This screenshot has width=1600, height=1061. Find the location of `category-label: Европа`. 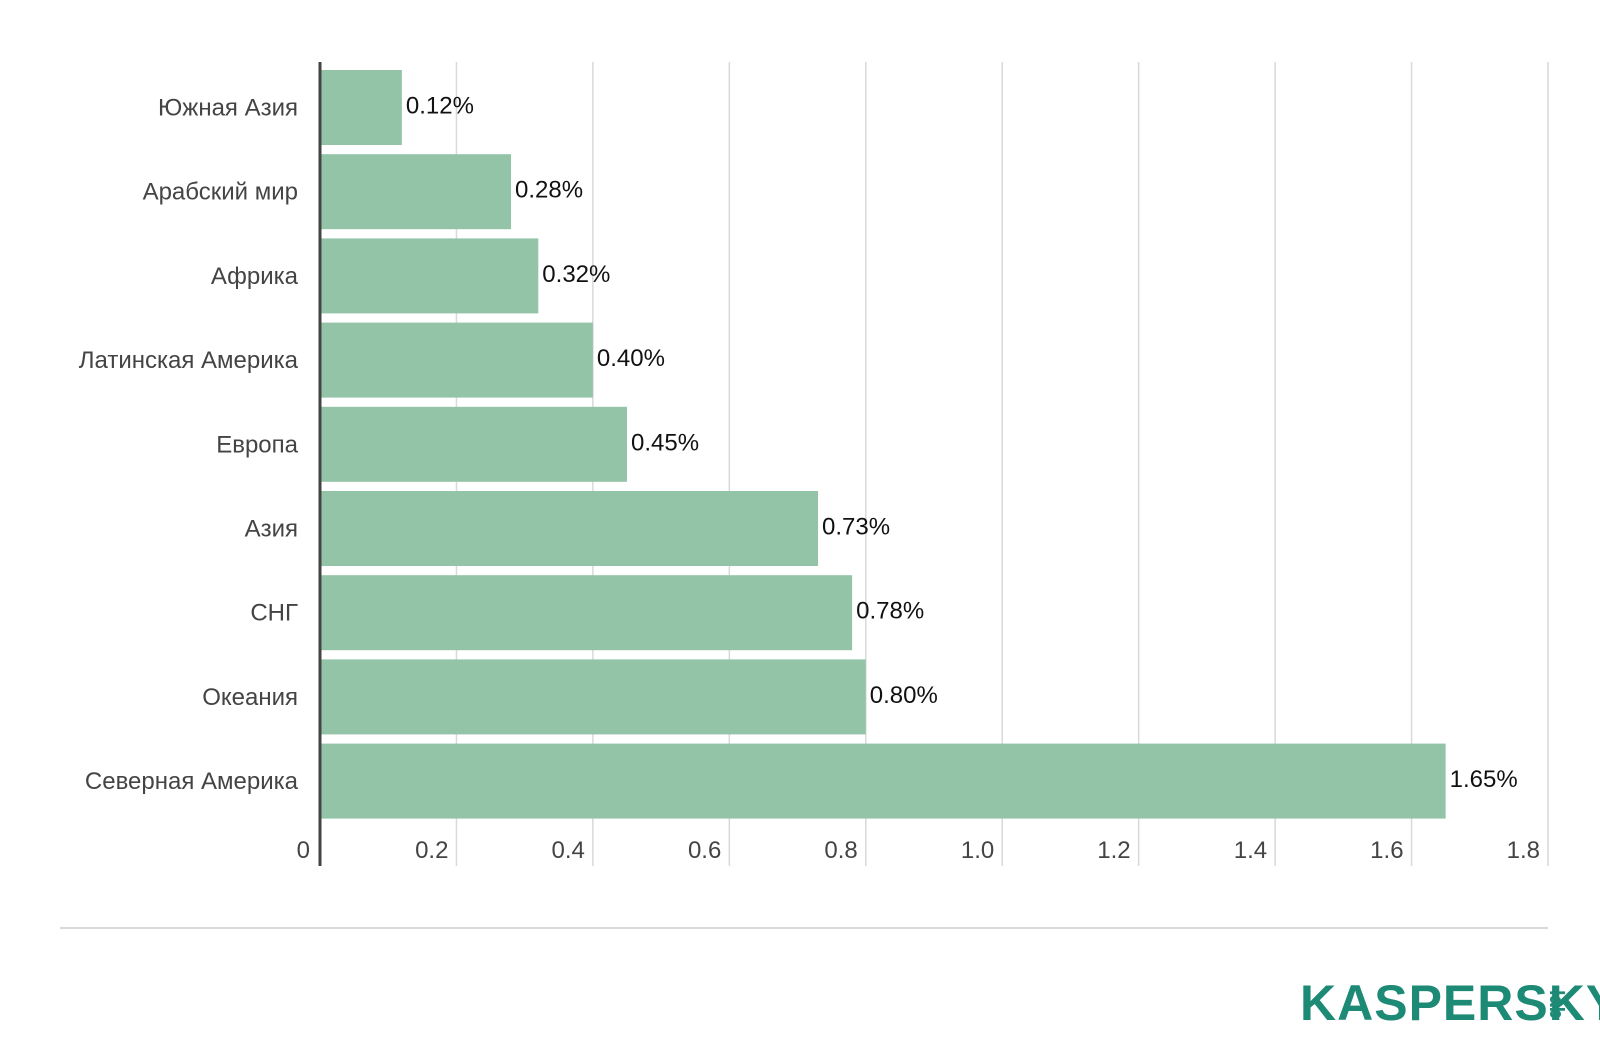

category-label: Европа is located at coordinates (257, 444).